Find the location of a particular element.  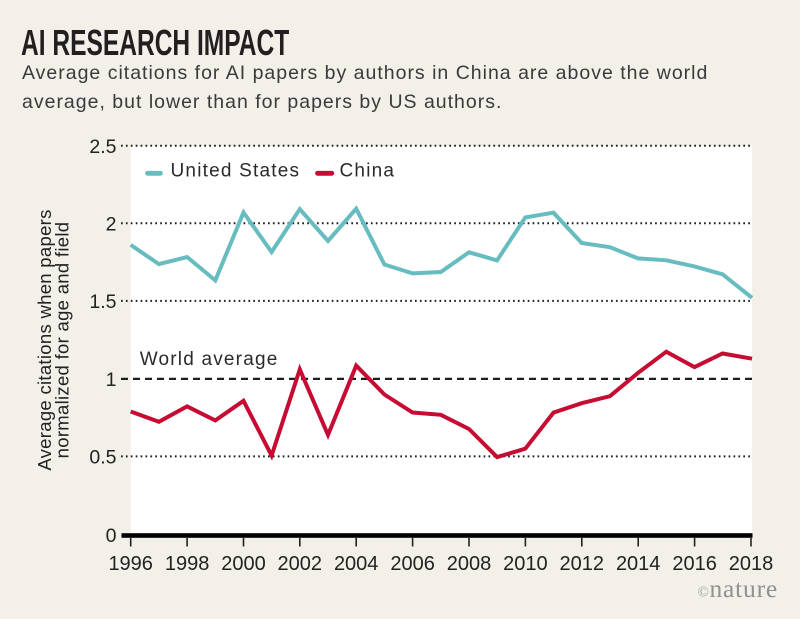

svg-text: 1998 is located at coordinates (187, 564).